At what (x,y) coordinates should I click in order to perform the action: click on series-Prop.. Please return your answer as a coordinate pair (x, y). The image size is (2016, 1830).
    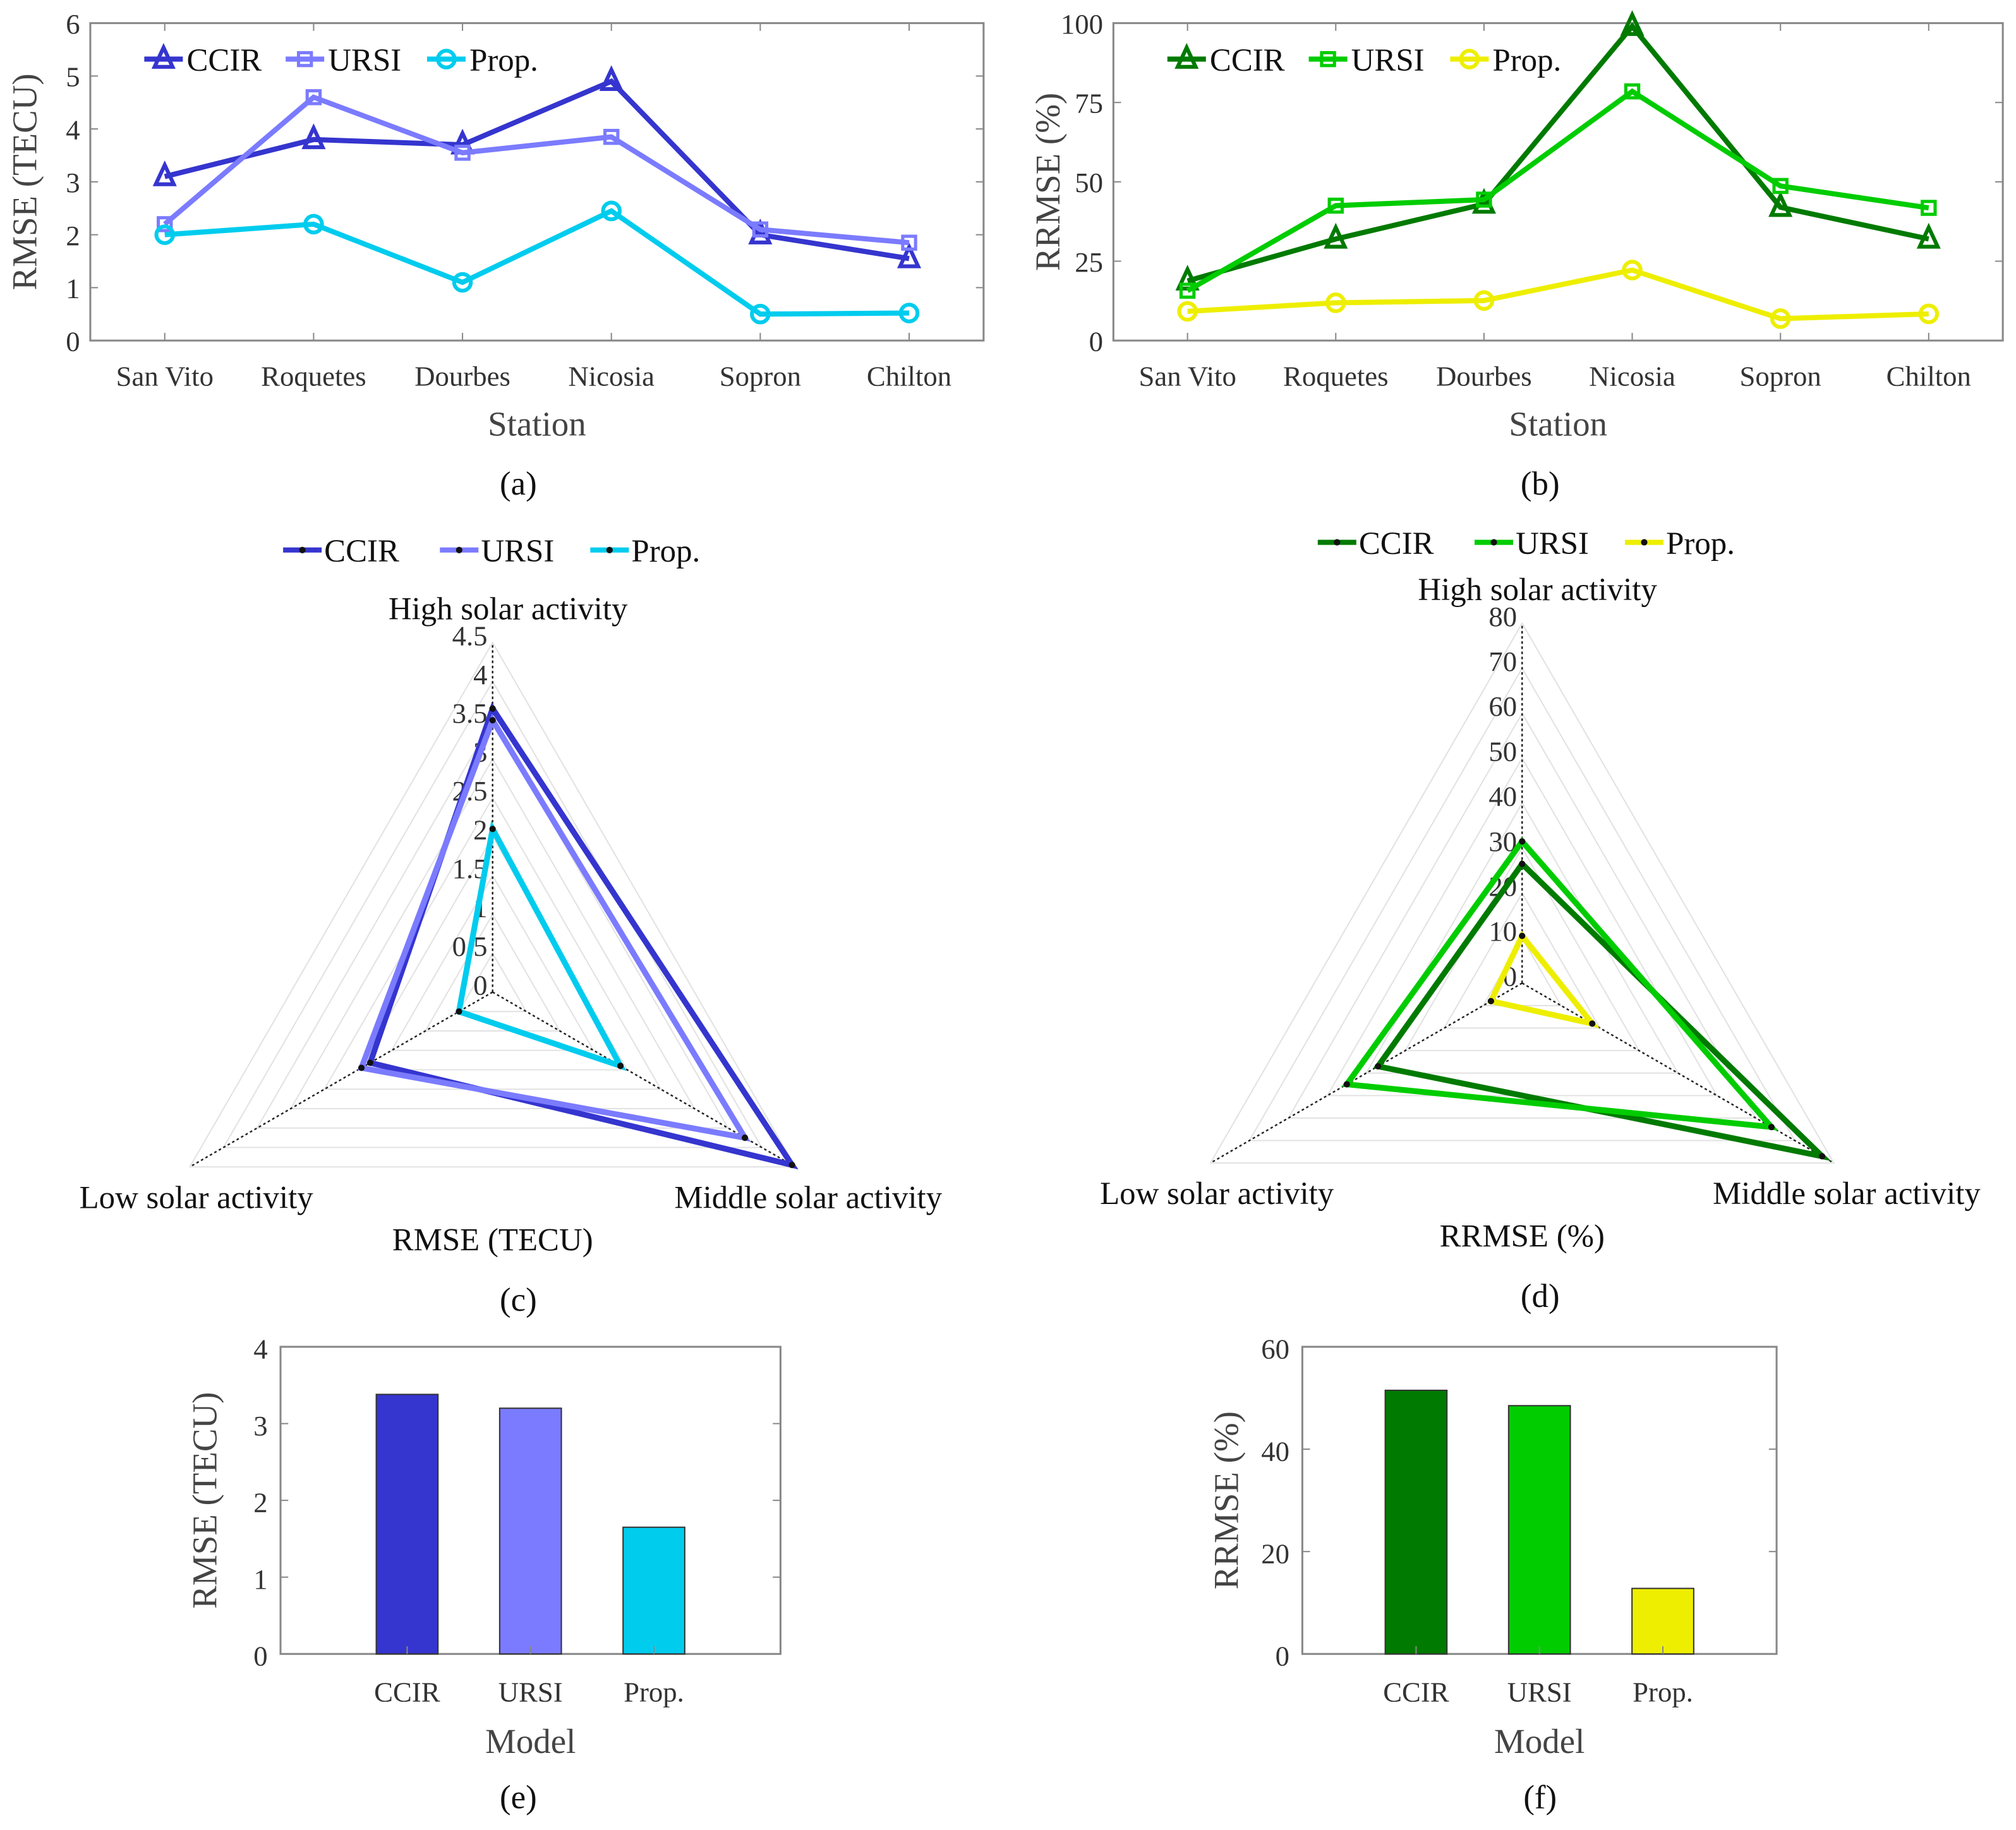
    Looking at the image, I should click on (1558, 294).